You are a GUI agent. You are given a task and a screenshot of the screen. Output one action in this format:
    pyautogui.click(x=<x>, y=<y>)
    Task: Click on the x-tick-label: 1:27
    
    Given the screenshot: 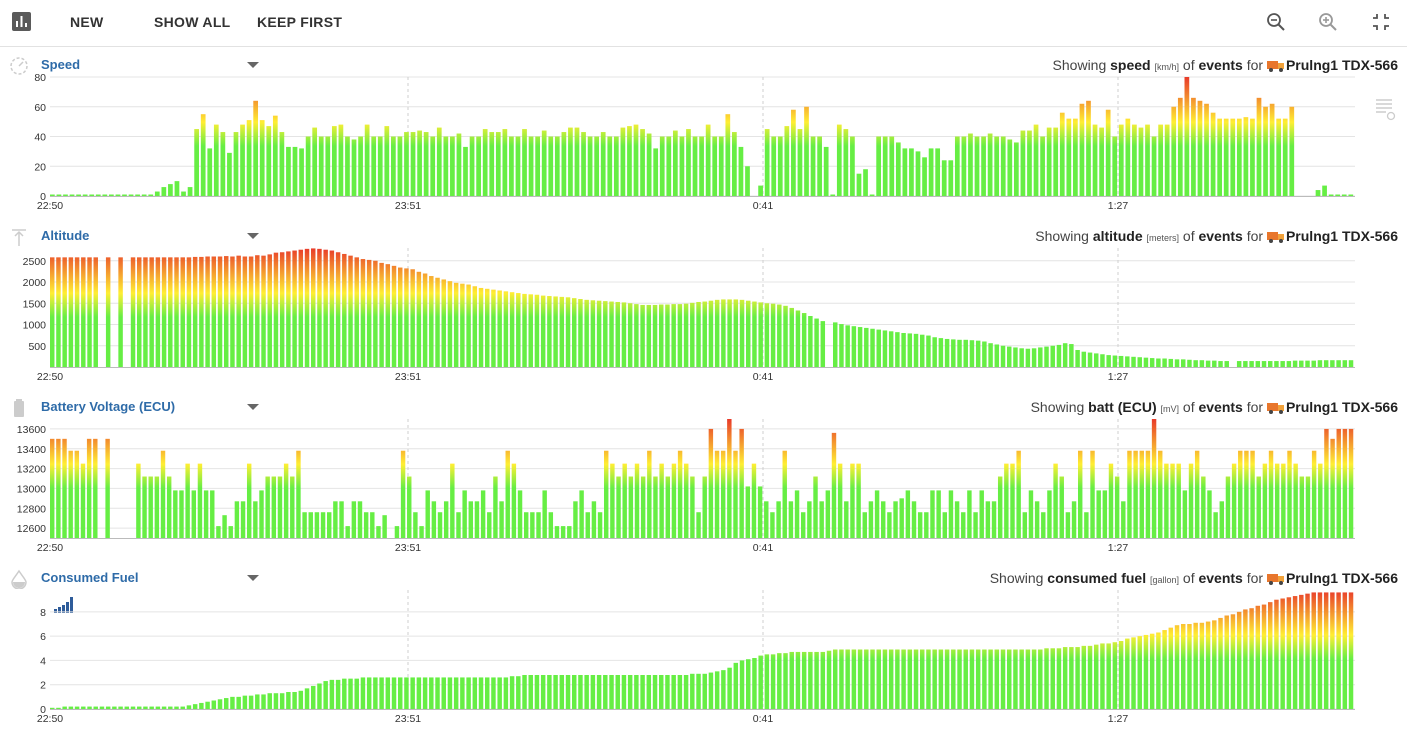 What is the action you would take?
    pyautogui.click(x=1118, y=206)
    